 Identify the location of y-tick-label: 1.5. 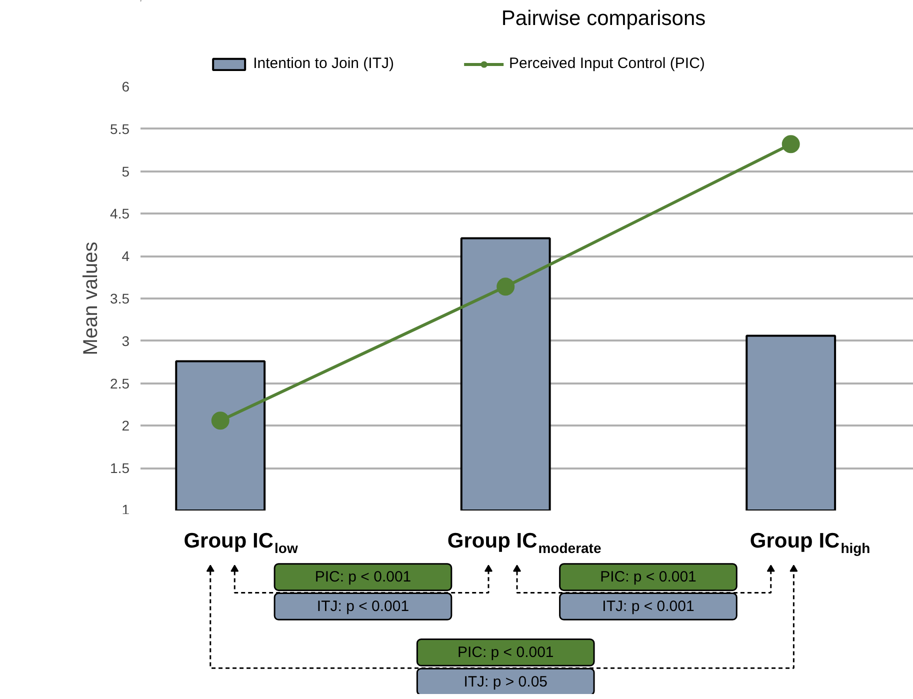
(120, 468).